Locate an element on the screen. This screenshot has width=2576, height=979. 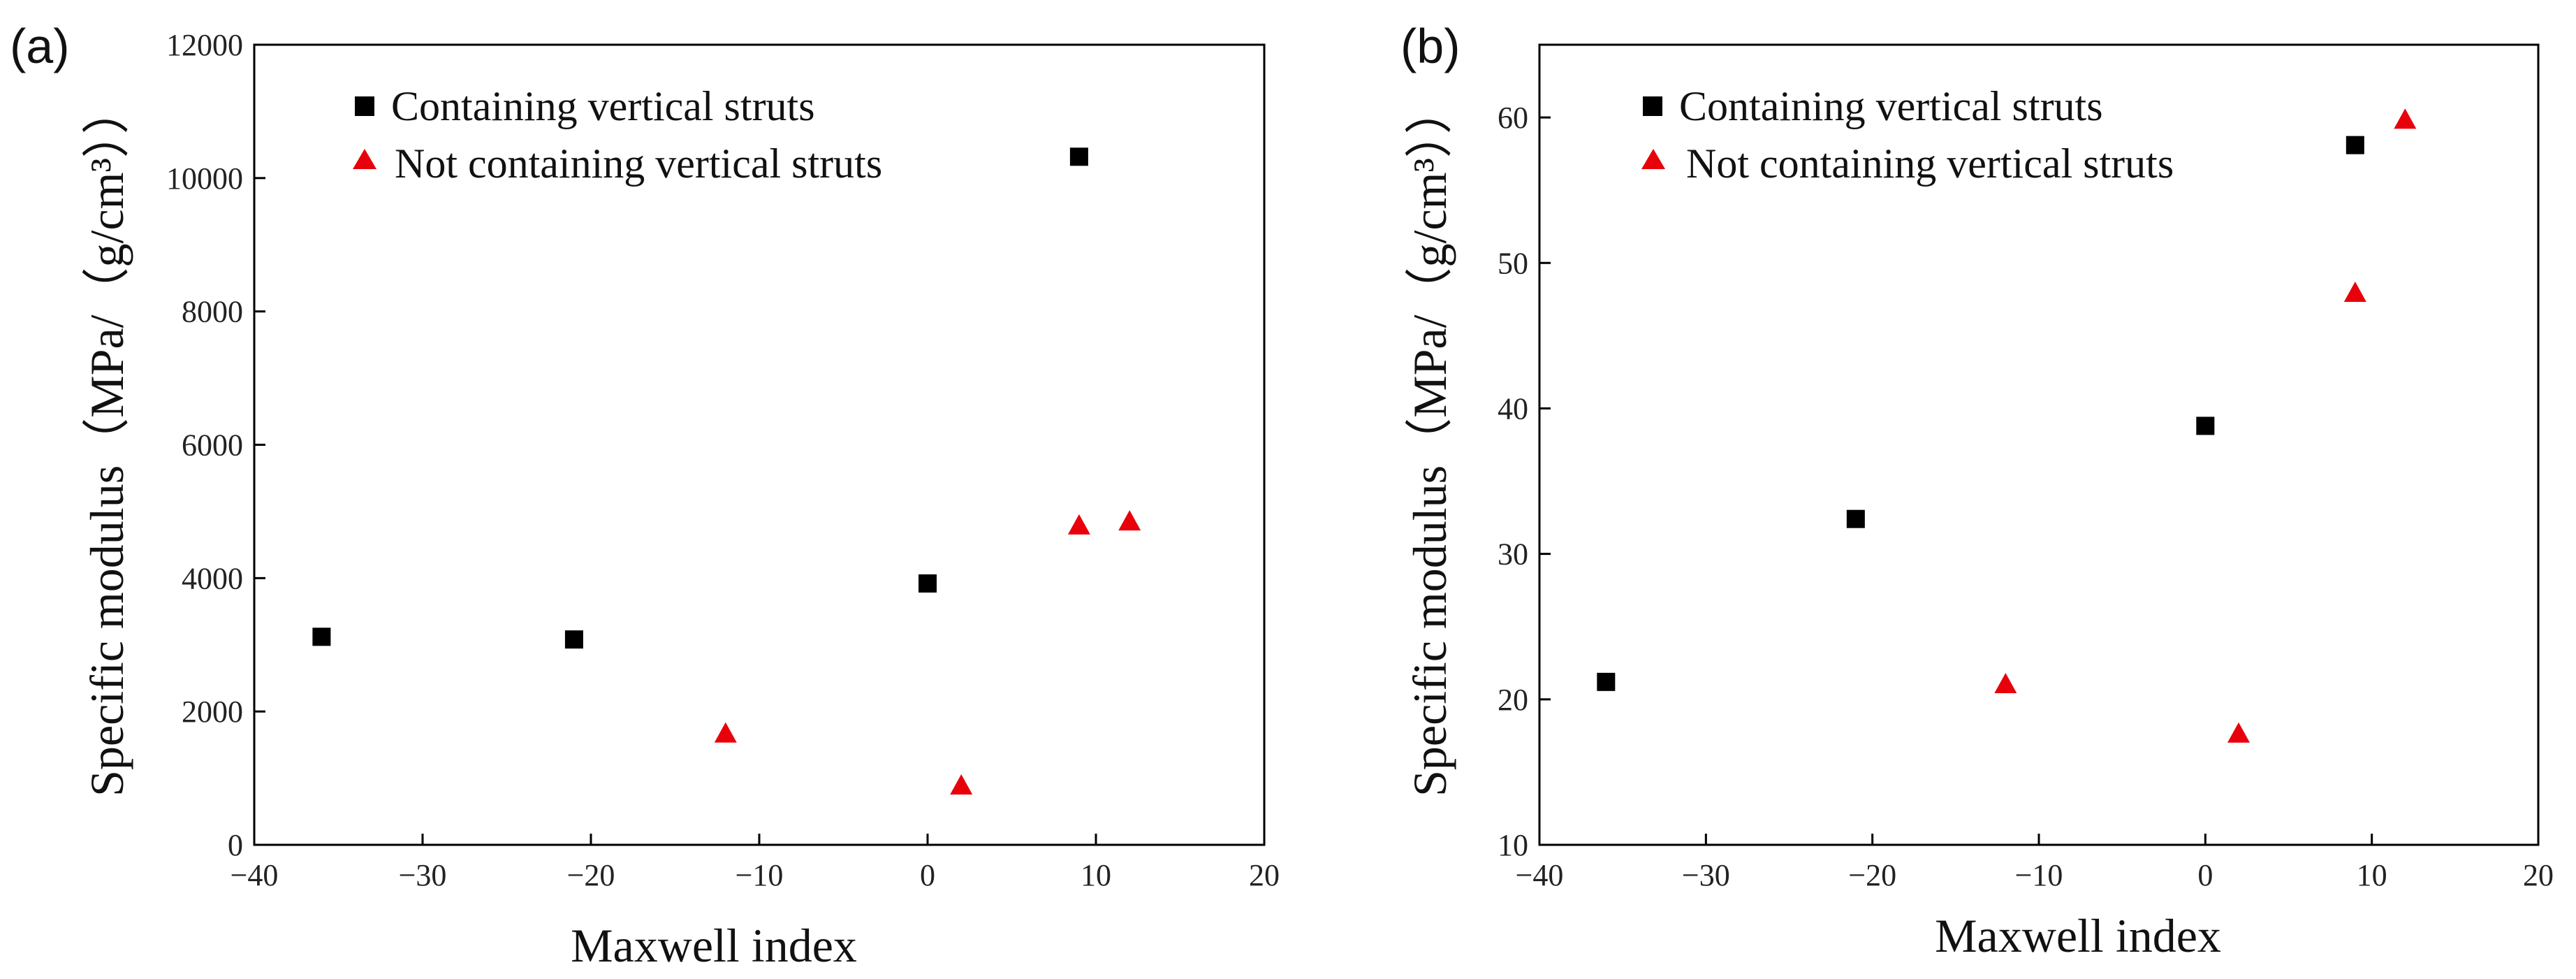
legend-marker-square-a is located at coordinates (365, 106).